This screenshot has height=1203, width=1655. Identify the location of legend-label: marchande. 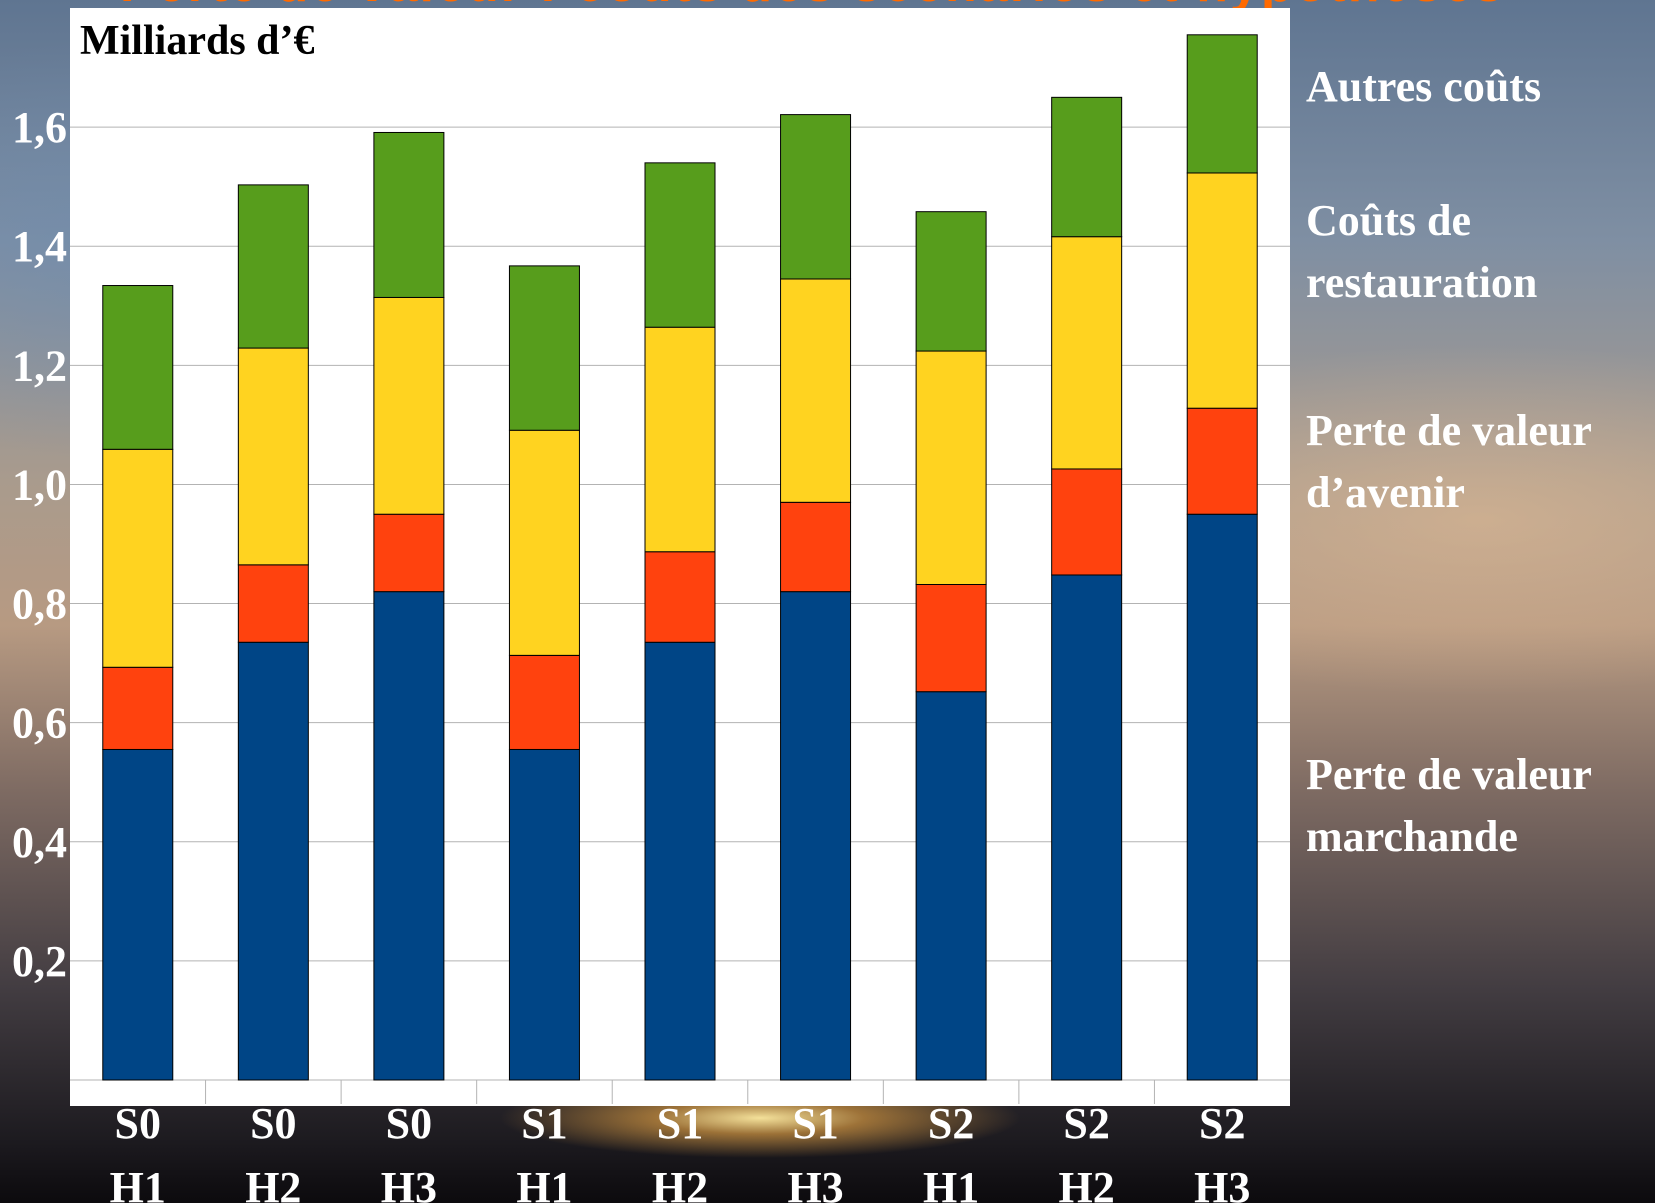
(1412, 836).